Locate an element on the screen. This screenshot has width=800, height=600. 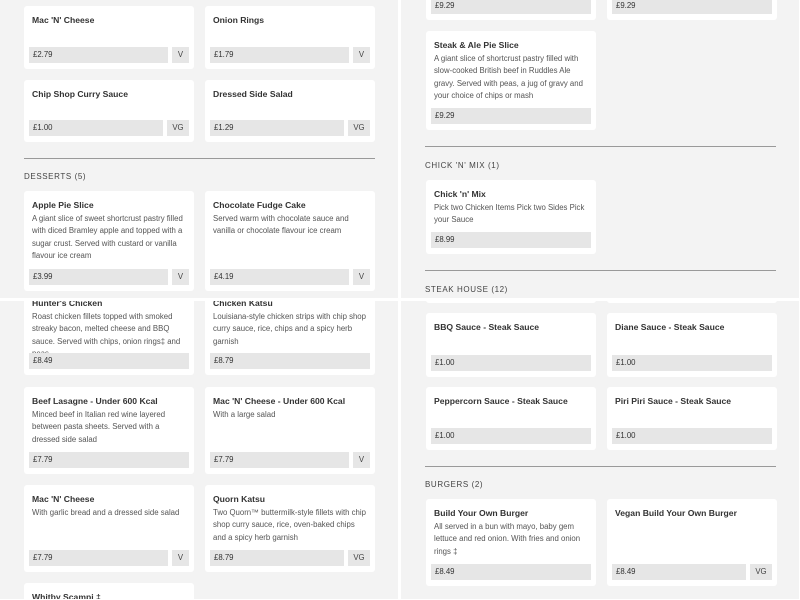
item-title: Whitby Scampi ‡ is located at coordinates (66, 595).